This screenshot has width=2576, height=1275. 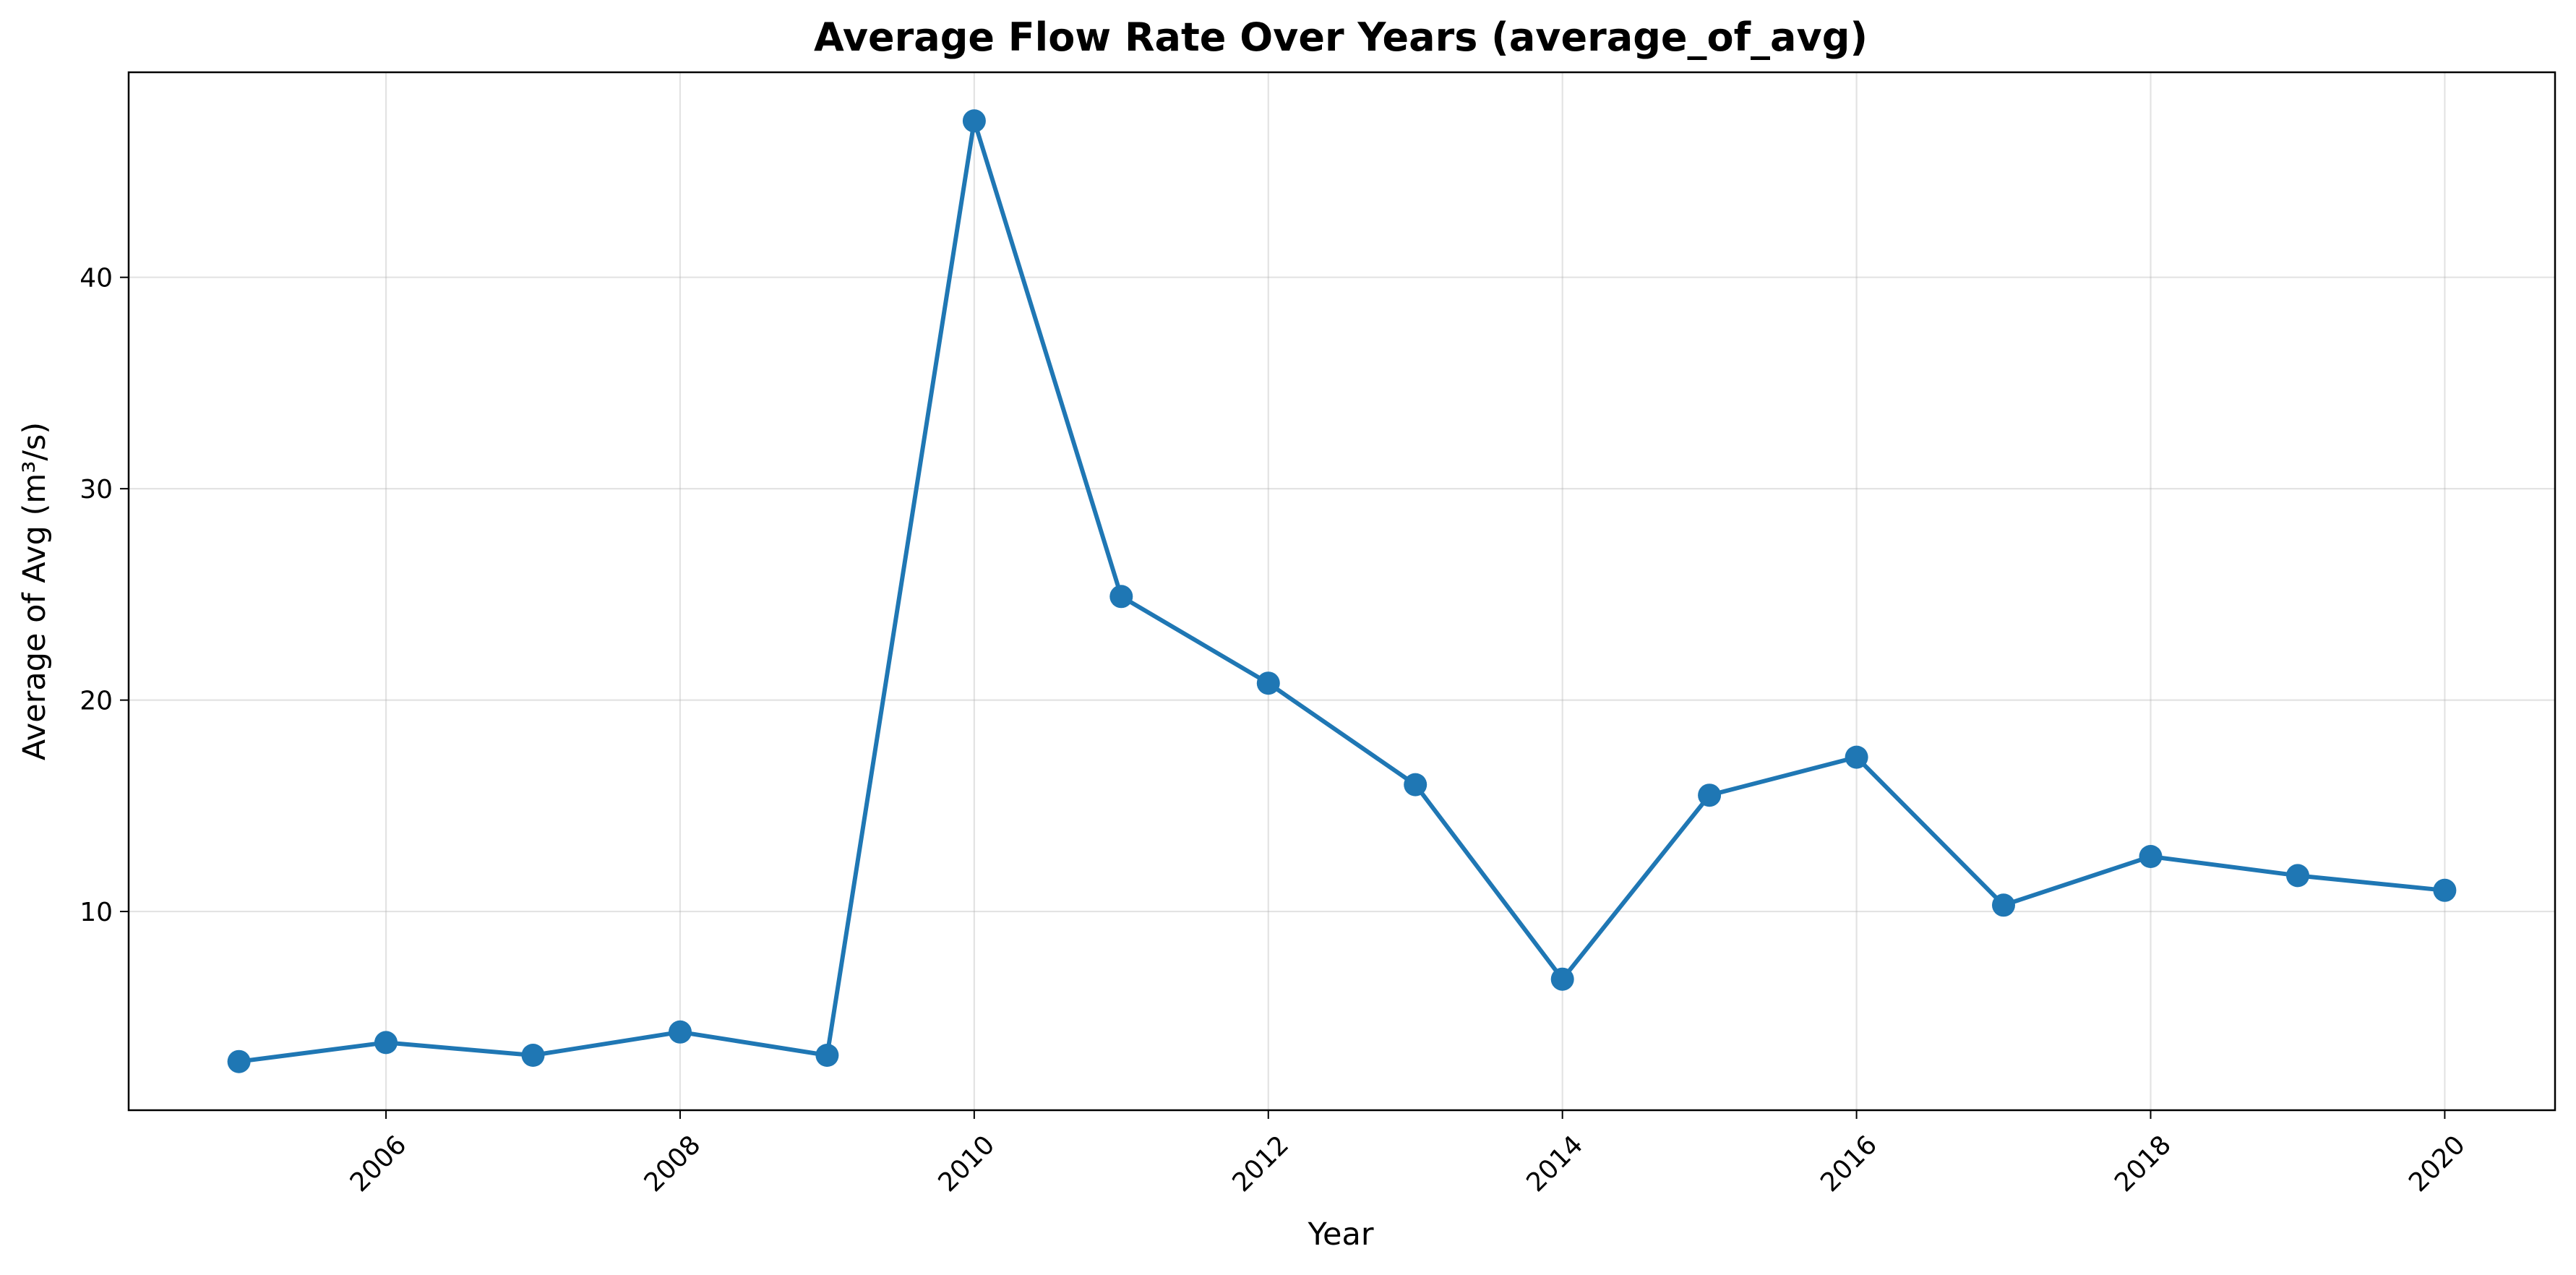 I want to click on y-tick-label: 10, so click(x=97, y=912).